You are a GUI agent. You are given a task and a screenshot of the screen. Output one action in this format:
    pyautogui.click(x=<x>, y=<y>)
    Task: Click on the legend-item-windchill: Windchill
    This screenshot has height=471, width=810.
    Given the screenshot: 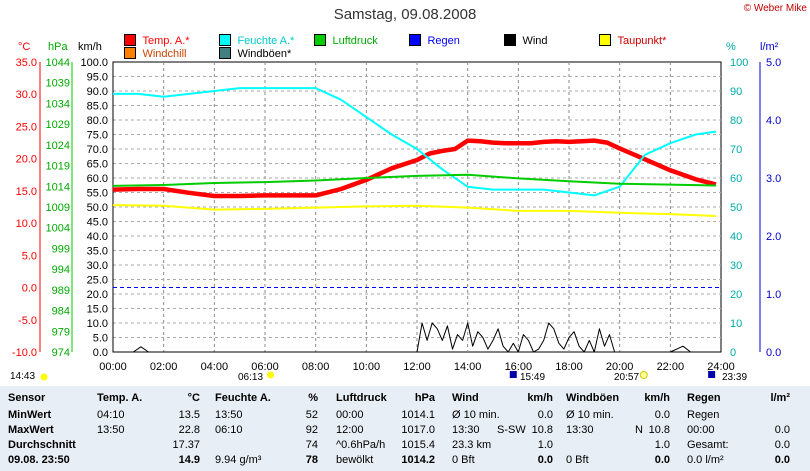 What is the action you would take?
    pyautogui.click(x=155, y=53)
    